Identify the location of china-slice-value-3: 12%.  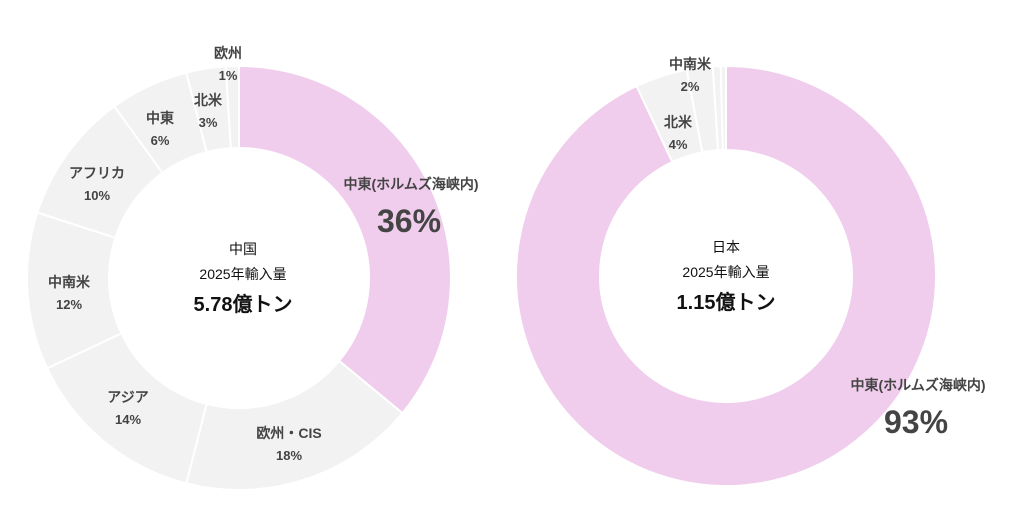
(69, 304).